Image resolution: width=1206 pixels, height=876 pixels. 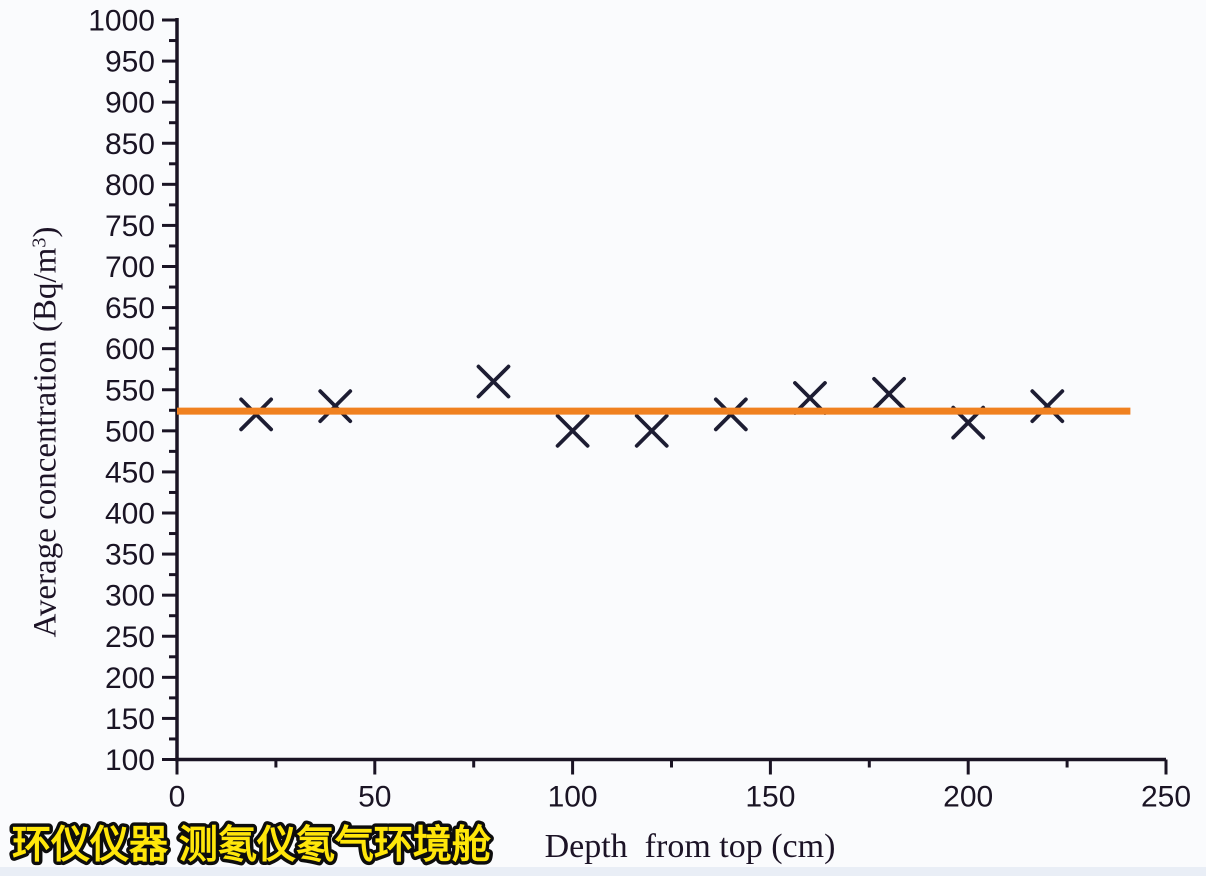 I want to click on y-tick-label: 350, so click(x=130, y=555).